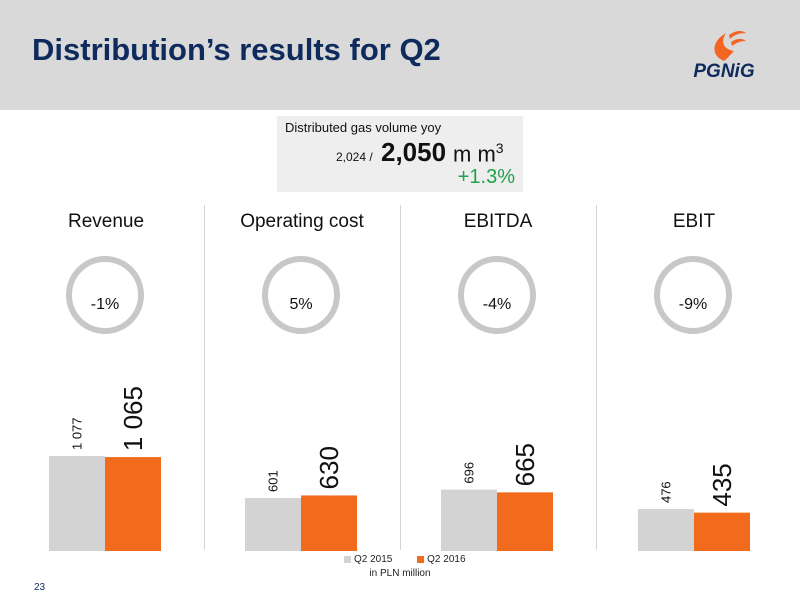 This screenshot has width=800, height=600. What do you see at coordinates (693, 295) in the screenshot?
I see `change-ring-ebit` at bounding box center [693, 295].